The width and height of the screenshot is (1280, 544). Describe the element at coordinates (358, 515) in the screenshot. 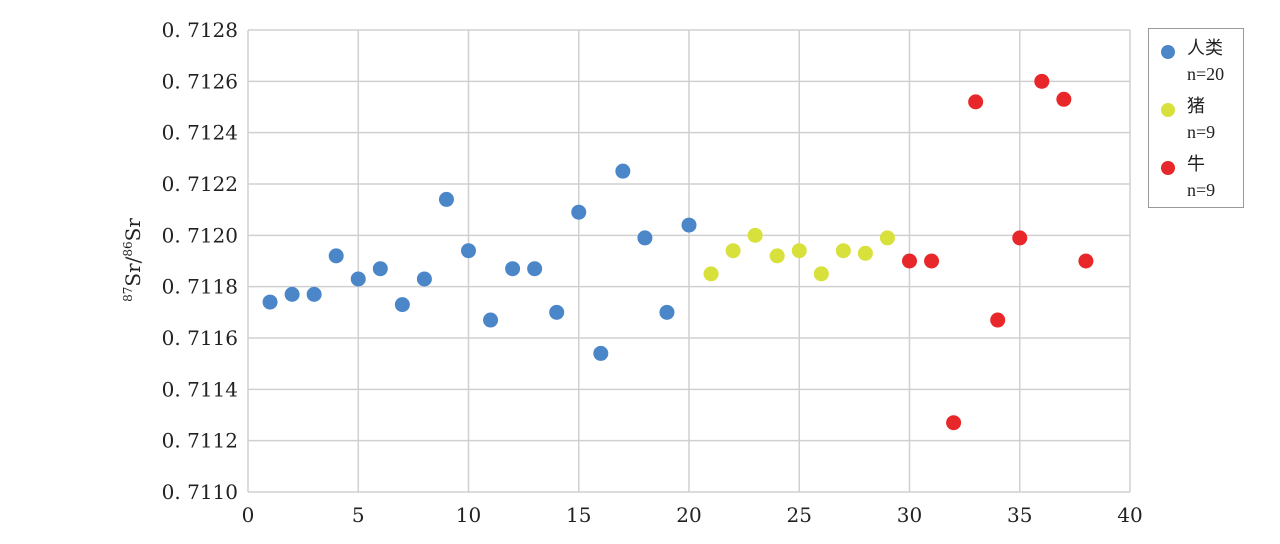

I see `x-tick-label: 5` at that location.